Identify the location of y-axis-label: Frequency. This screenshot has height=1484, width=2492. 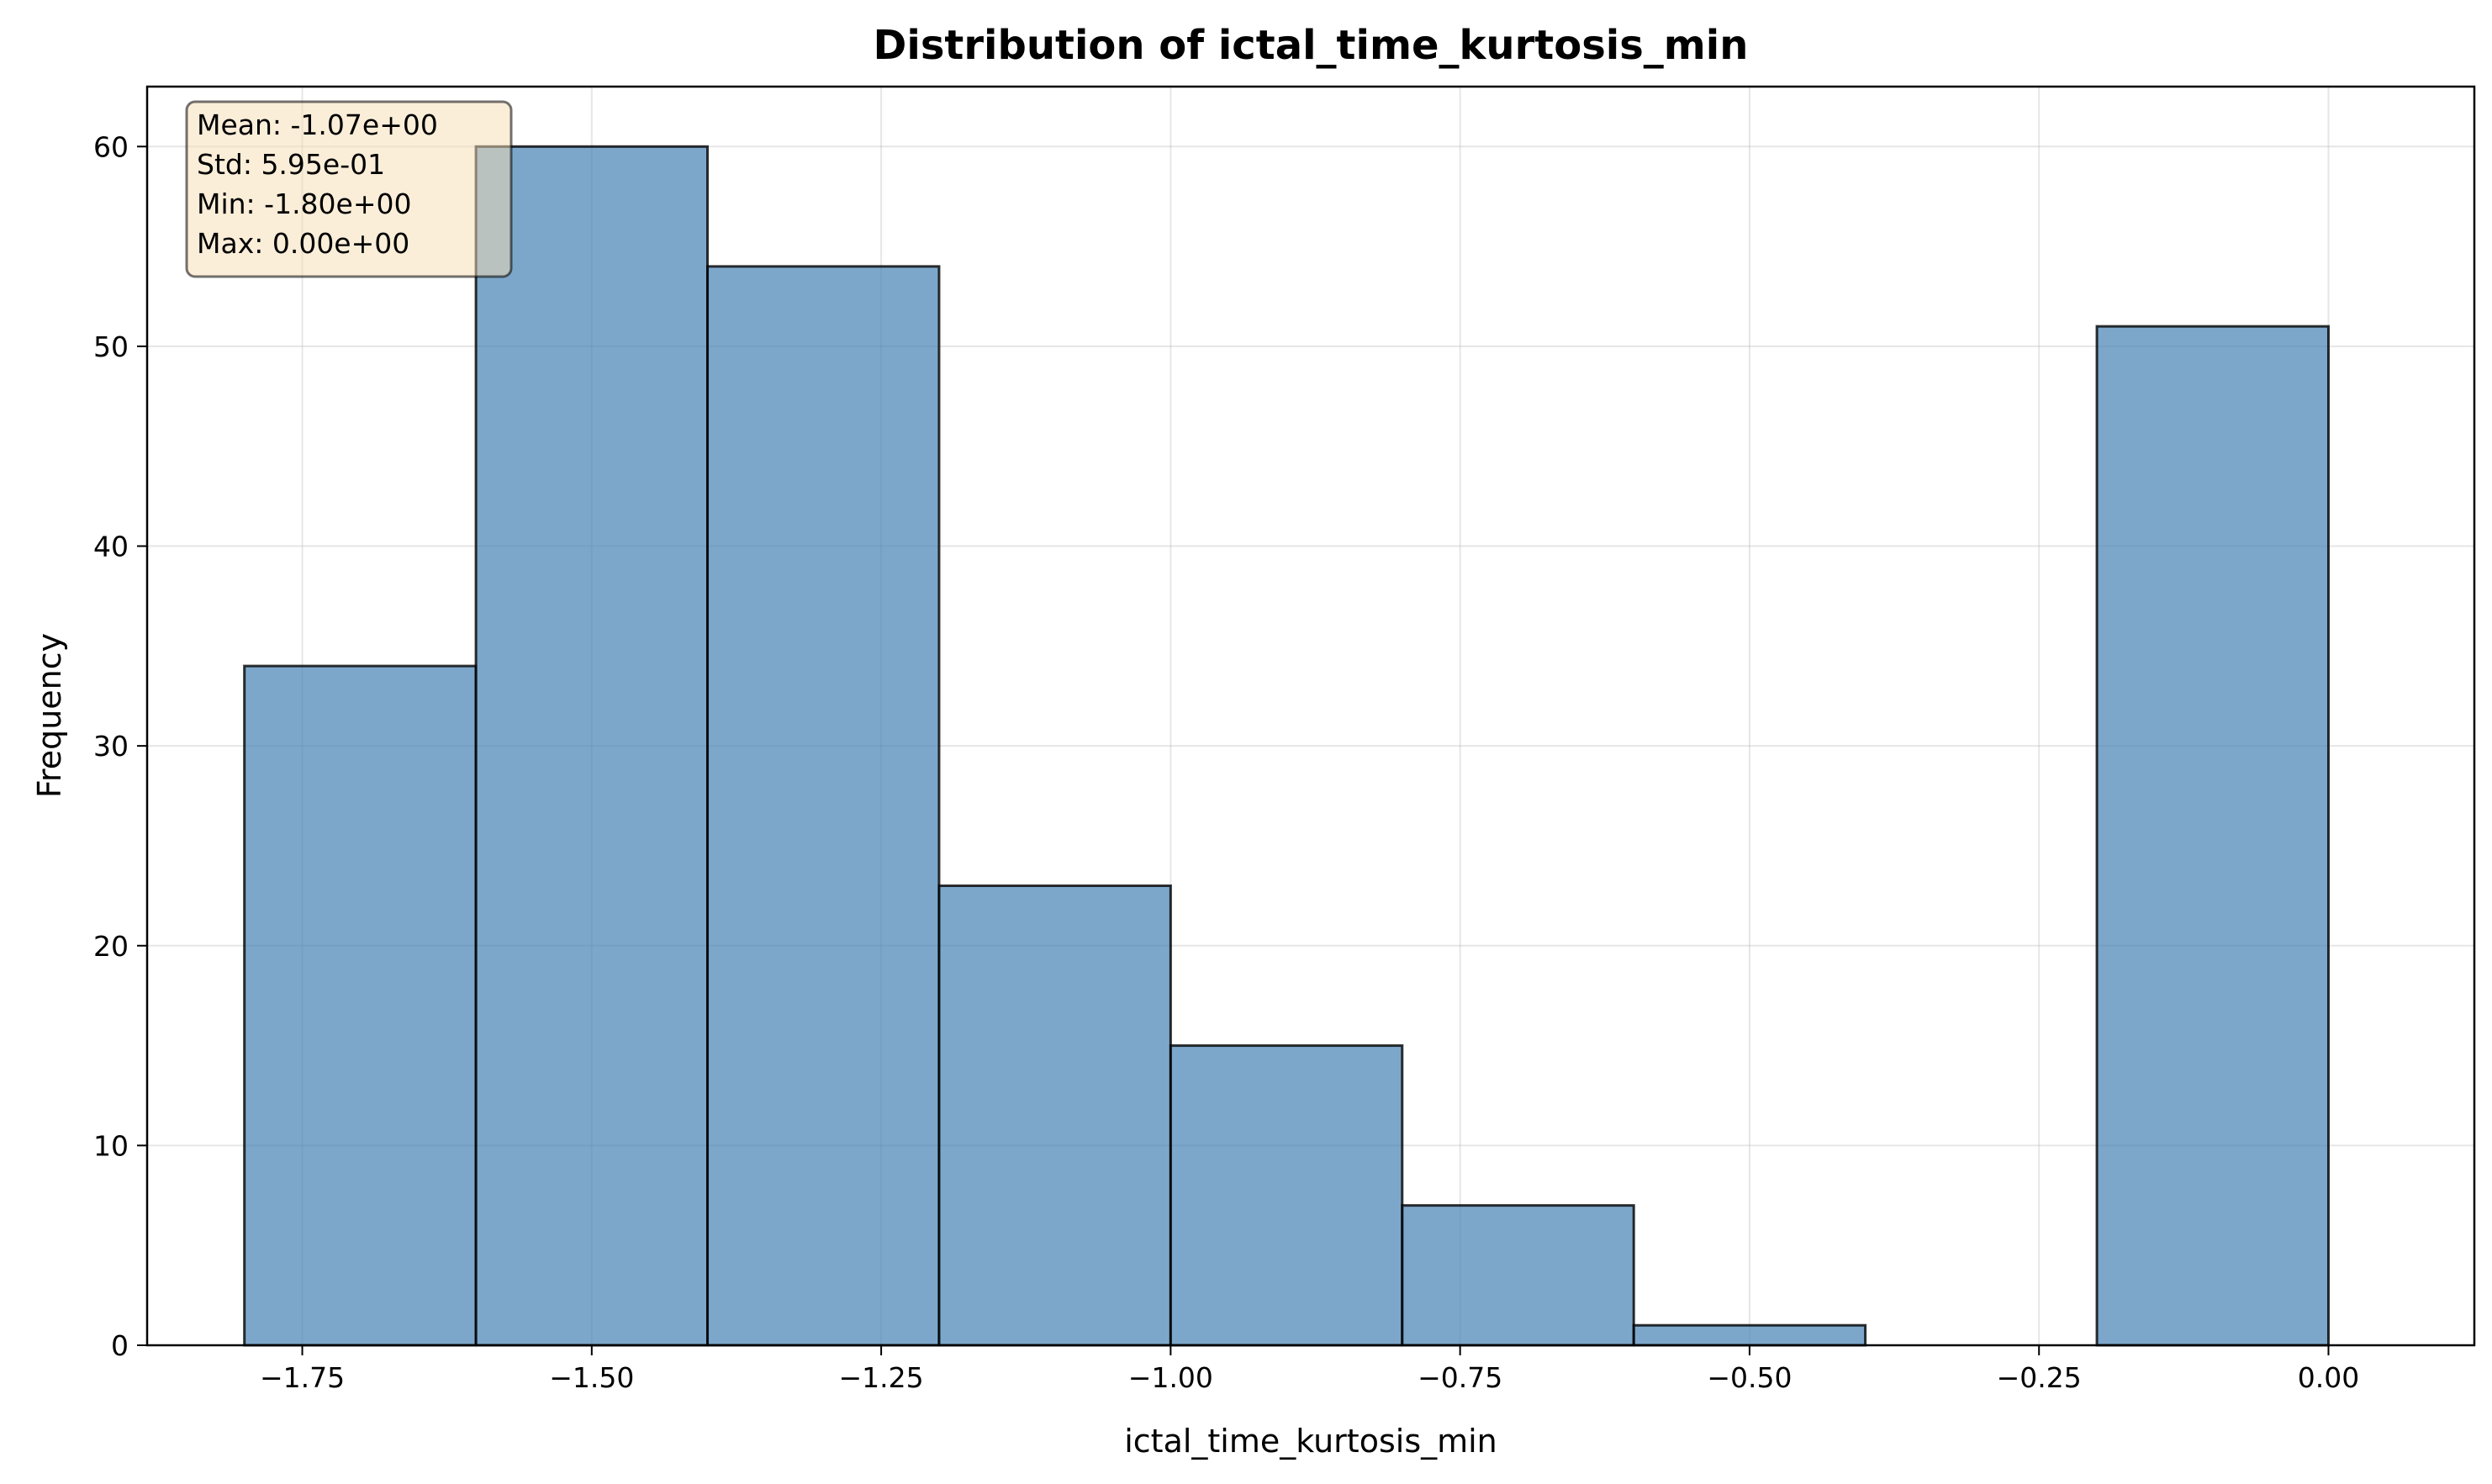
(49, 715).